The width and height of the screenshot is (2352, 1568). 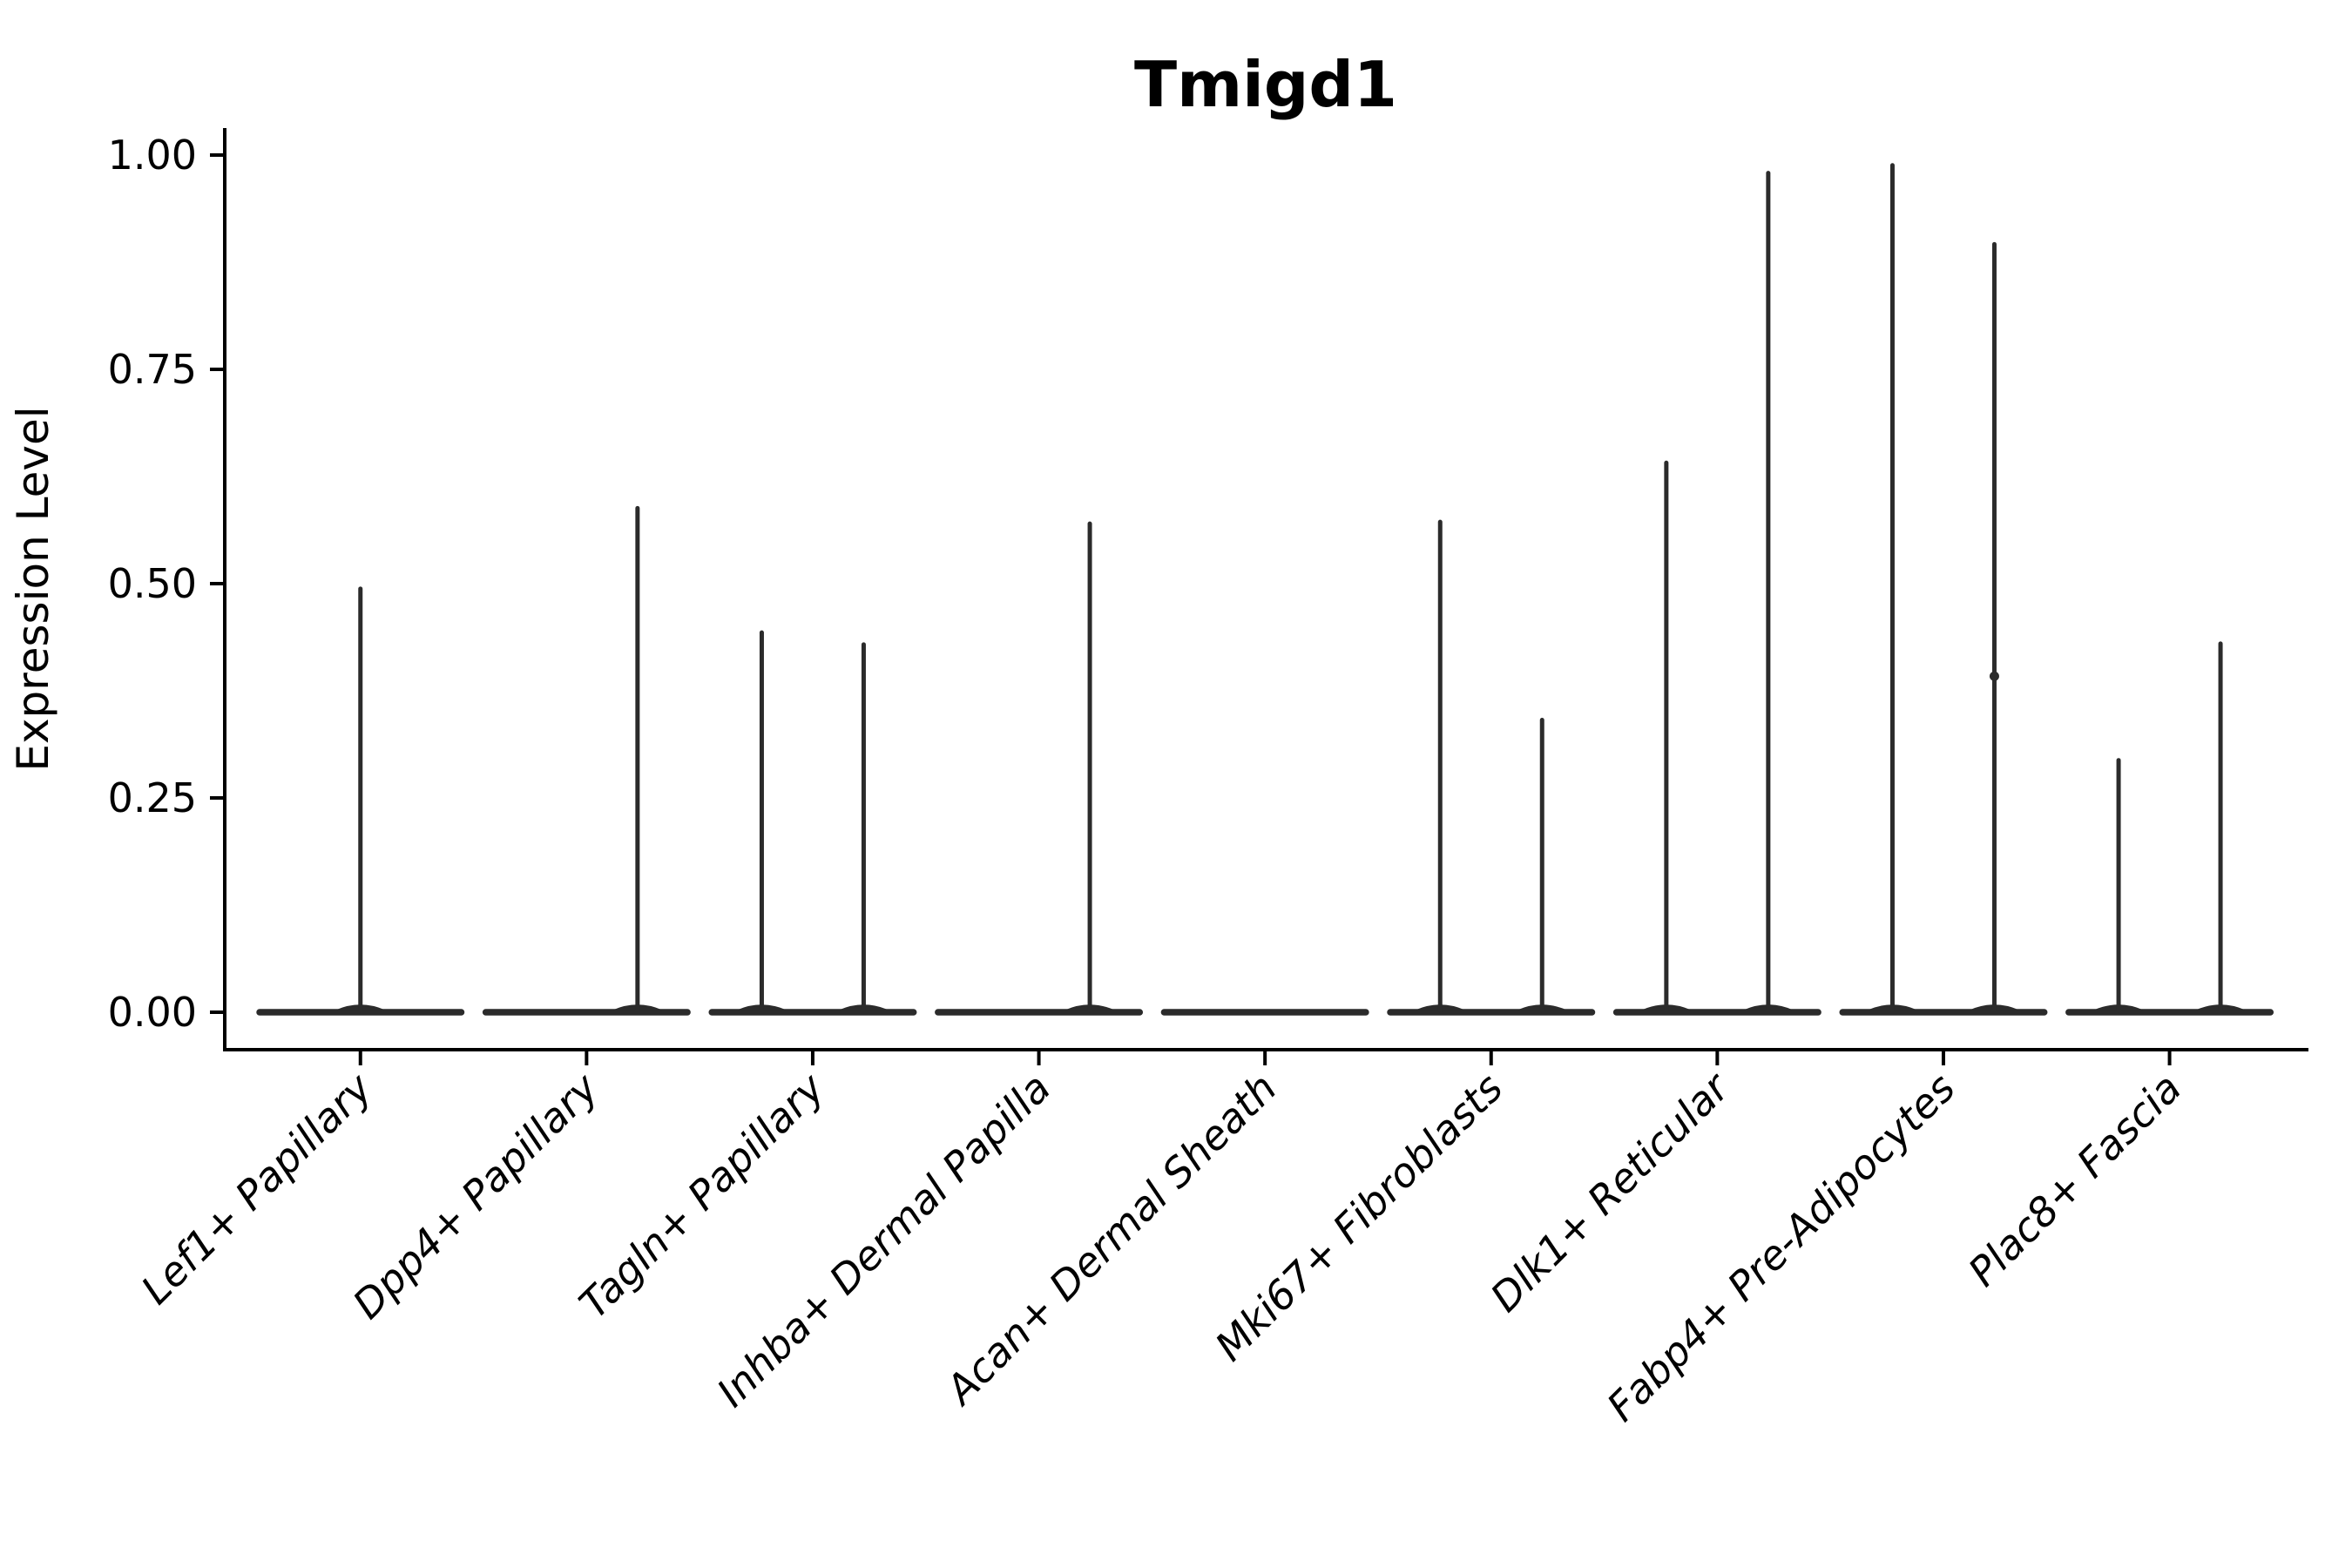 What do you see at coordinates (152, 155) in the screenshot?
I see `y-tick-label: 1.00` at bounding box center [152, 155].